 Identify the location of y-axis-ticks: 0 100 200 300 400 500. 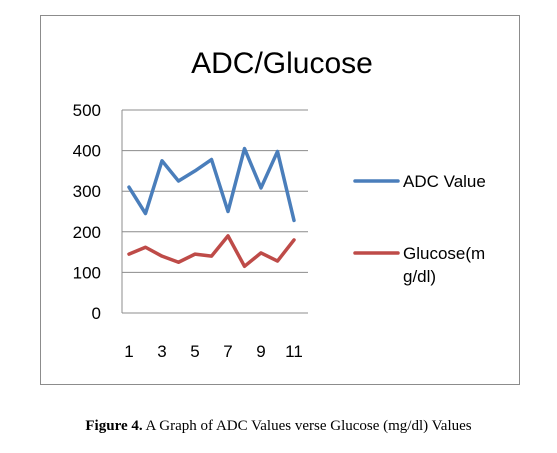
(87, 212).